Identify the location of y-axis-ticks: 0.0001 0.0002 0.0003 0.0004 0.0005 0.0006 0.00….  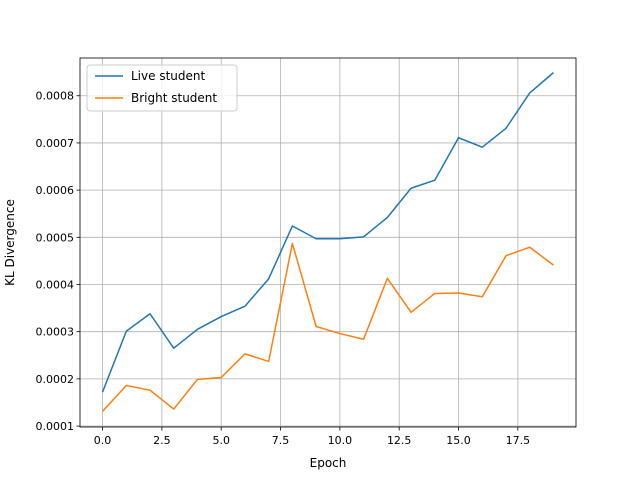
(58, 261).